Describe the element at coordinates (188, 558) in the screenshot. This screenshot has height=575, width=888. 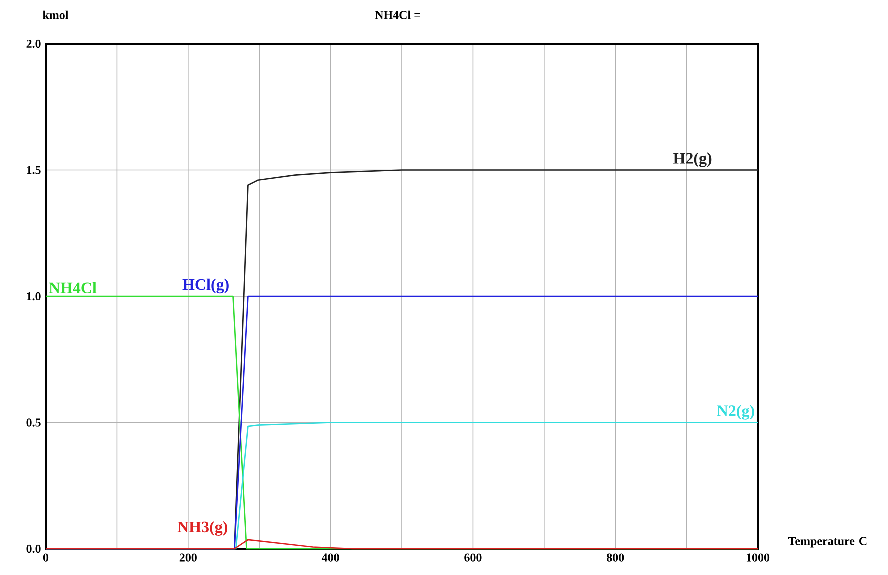
I see `x-tick-label: 200` at that location.